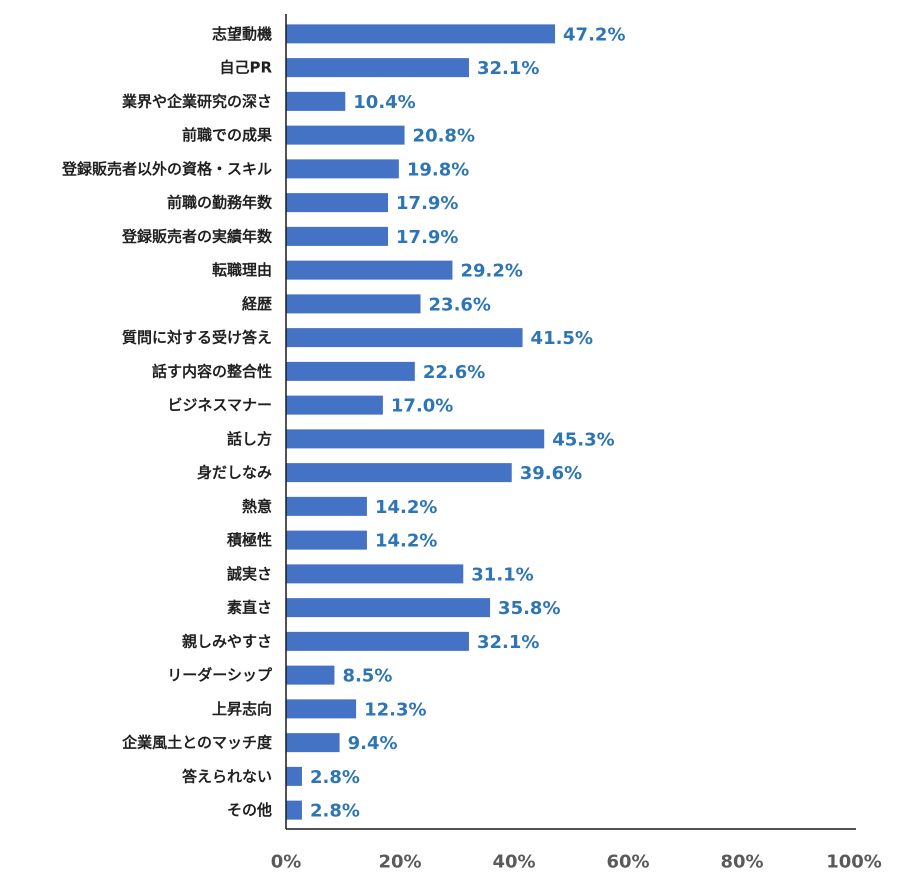 The image size is (900, 885). Describe the element at coordinates (249, 608) in the screenshot. I see `category-label: 素直さ` at that location.